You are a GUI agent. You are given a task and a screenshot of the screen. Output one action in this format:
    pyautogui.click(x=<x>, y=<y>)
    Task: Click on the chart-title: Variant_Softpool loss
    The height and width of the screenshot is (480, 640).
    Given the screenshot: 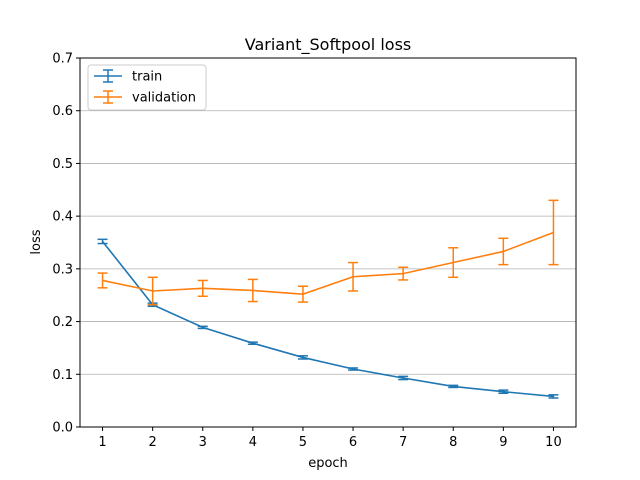 What is the action you would take?
    pyautogui.click(x=328, y=45)
    